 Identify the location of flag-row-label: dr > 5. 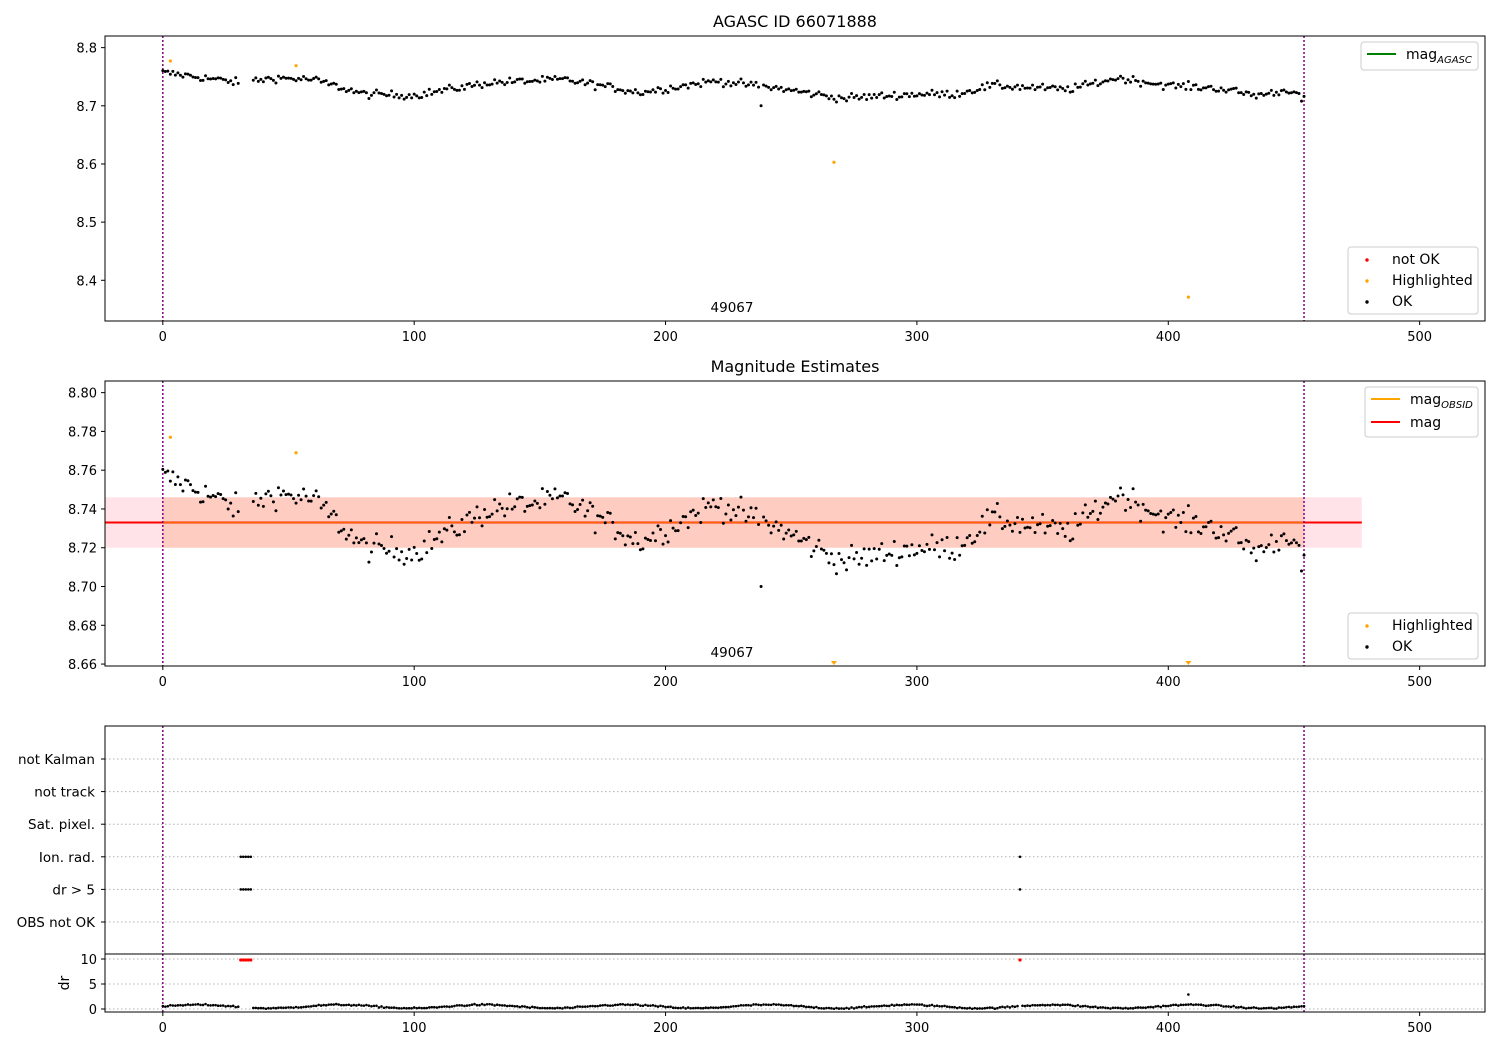
(73, 890).